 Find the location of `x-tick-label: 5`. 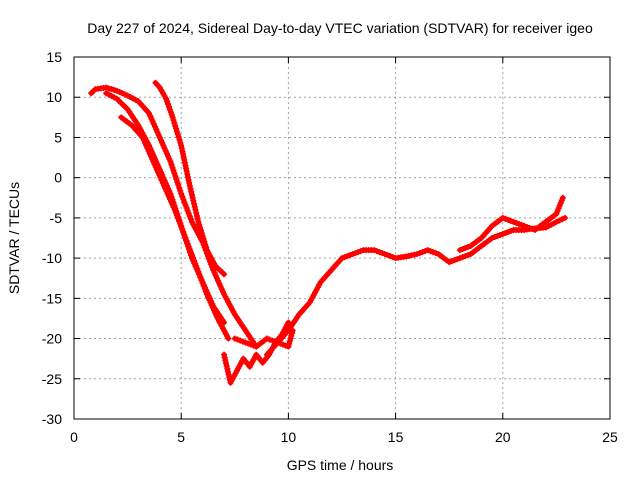

x-tick-label: 5 is located at coordinates (181, 437).